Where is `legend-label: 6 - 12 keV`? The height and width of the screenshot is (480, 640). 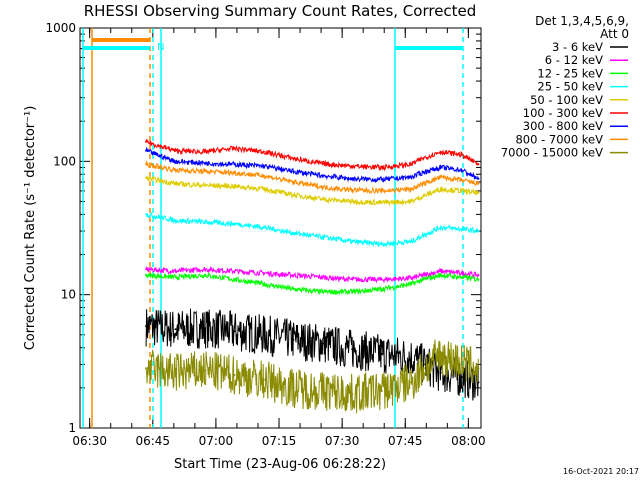
legend-label: 6 - 12 keV is located at coordinates (574, 60).